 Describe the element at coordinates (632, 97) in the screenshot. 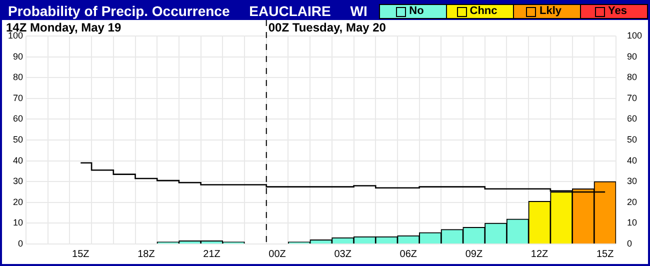

I see `y2-tick-label: 70` at that location.